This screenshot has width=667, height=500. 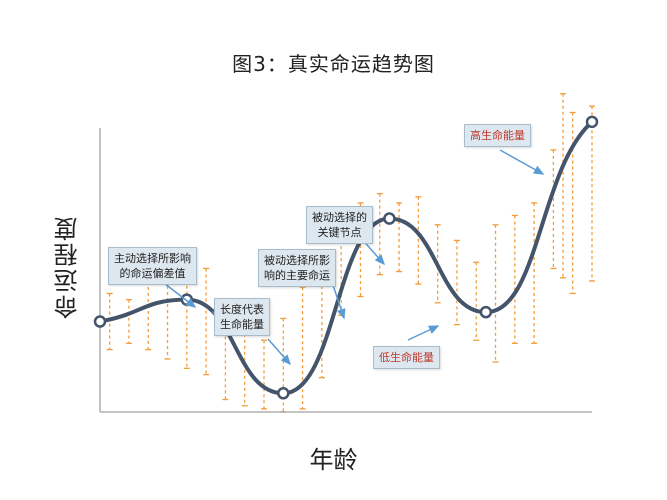 What do you see at coordinates (297, 268) in the screenshot?
I see `annotation-passive-fate: 被动选择所影 响的主要命运` at bounding box center [297, 268].